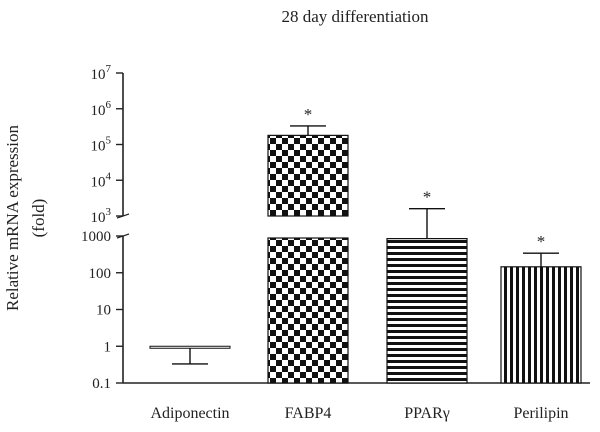 The image size is (600, 432). What do you see at coordinates (427, 413) in the screenshot?
I see `x-tick-label: PPARγ` at bounding box center [427, 413].